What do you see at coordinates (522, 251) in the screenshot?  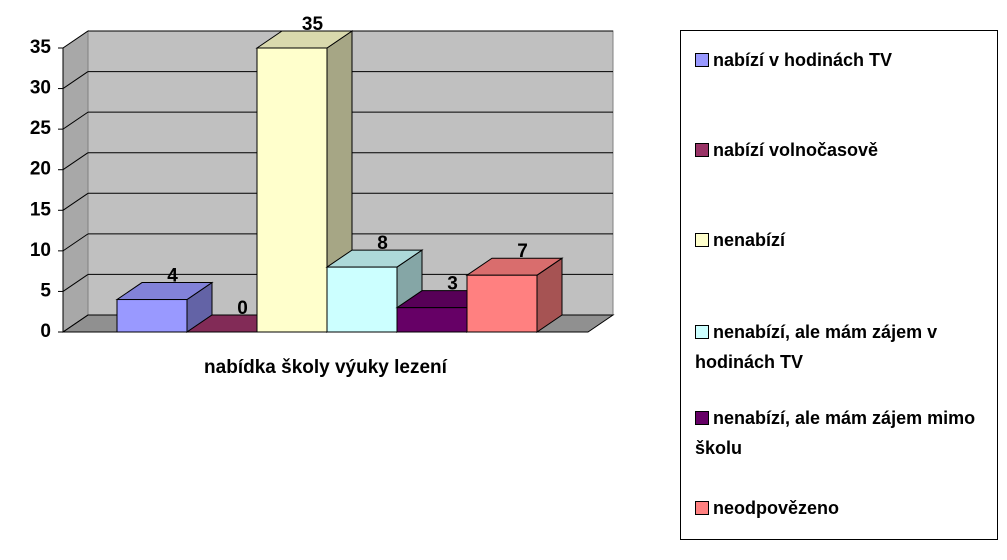 I see `value-label: 7` at bounding box center [522, 251].